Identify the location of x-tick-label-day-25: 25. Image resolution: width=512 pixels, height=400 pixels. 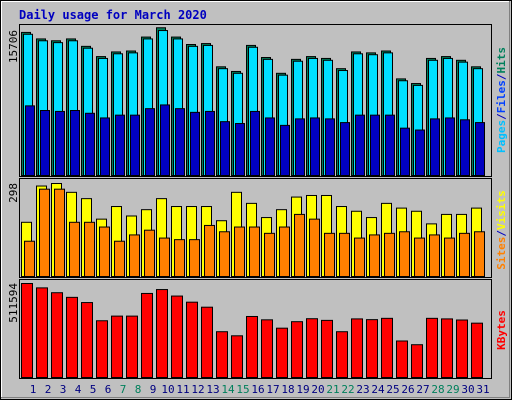
(392, 389).